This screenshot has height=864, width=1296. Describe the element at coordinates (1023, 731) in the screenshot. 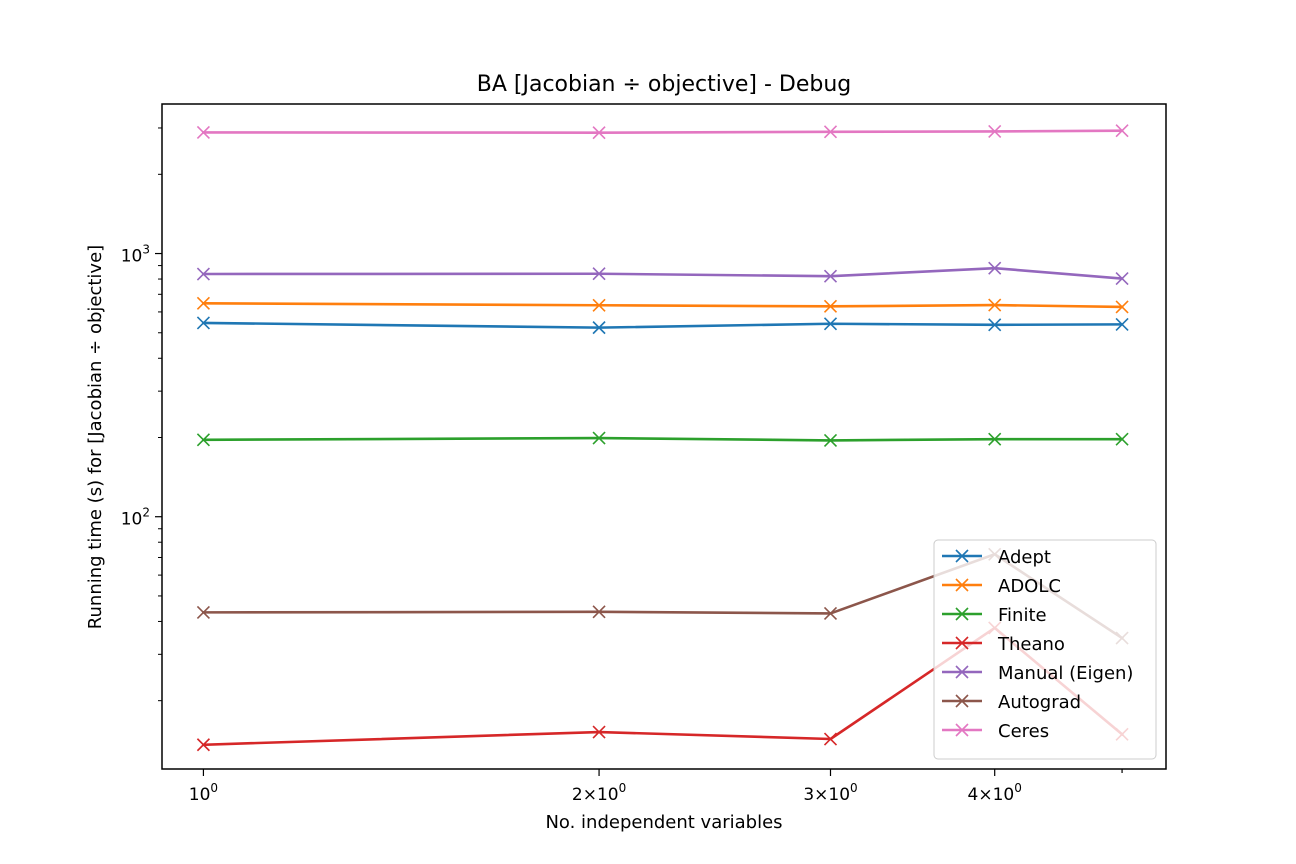

I see `legend-label: Ceres` at that location.